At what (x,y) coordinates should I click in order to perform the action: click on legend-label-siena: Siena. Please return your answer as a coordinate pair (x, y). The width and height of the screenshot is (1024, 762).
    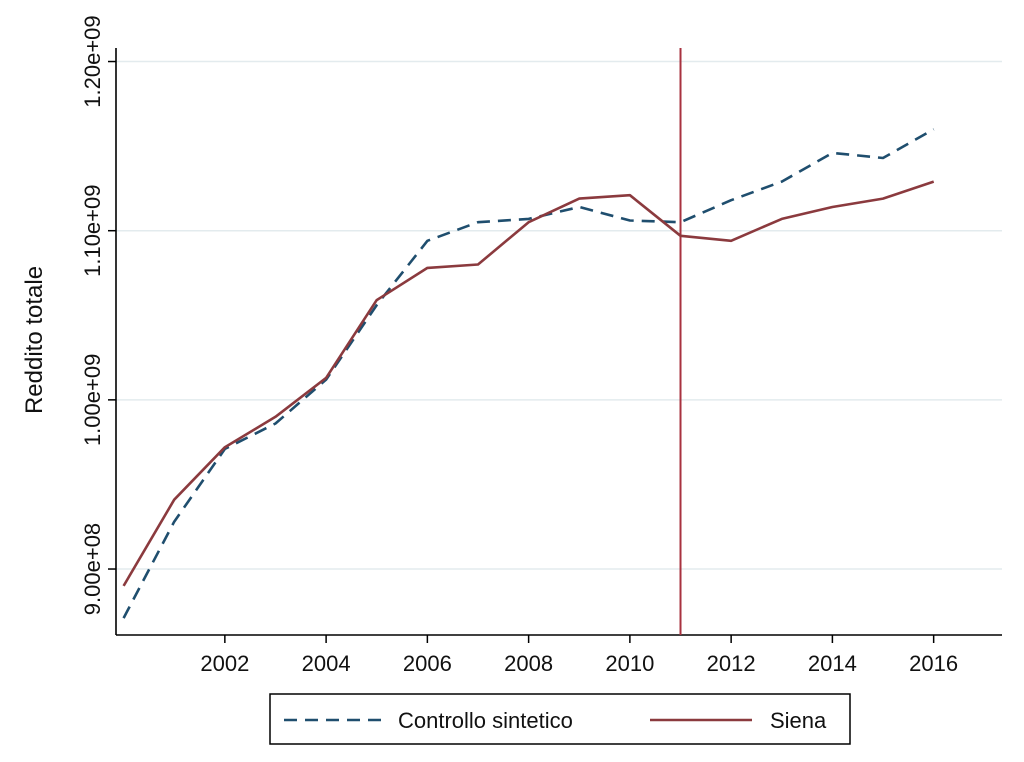
    Looking at the image, I should click on (798, 720).